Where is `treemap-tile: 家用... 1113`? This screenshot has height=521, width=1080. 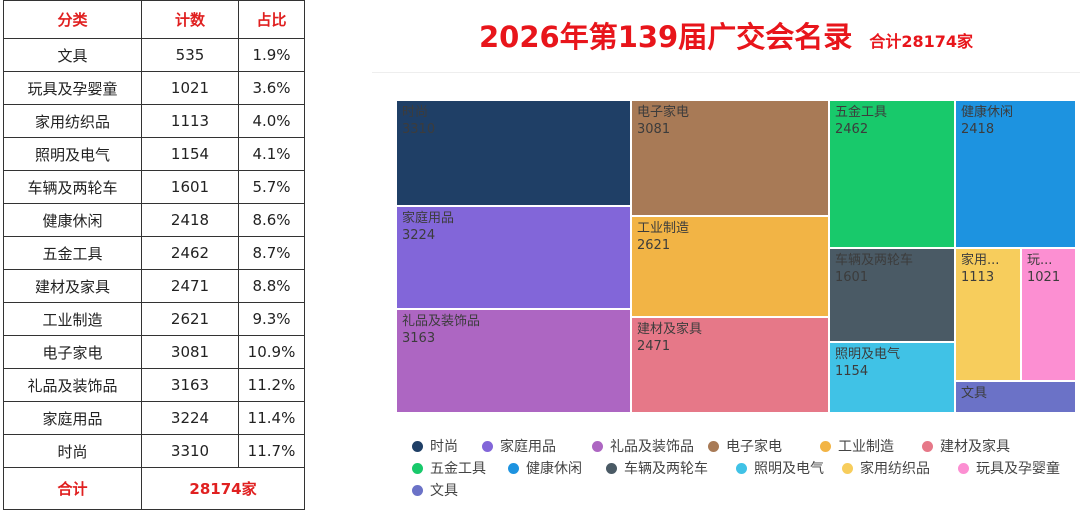 treemap-tile: 家用... 1113 is located at coordinates (988, 314).